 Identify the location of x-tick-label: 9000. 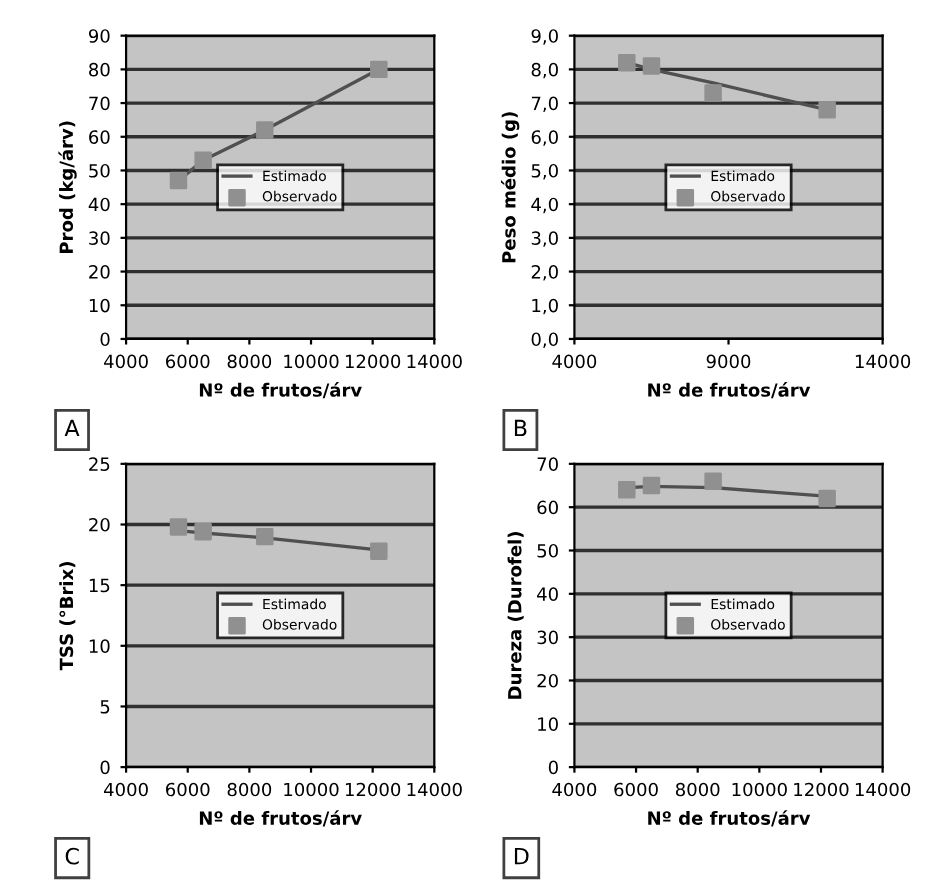
(728, 361).